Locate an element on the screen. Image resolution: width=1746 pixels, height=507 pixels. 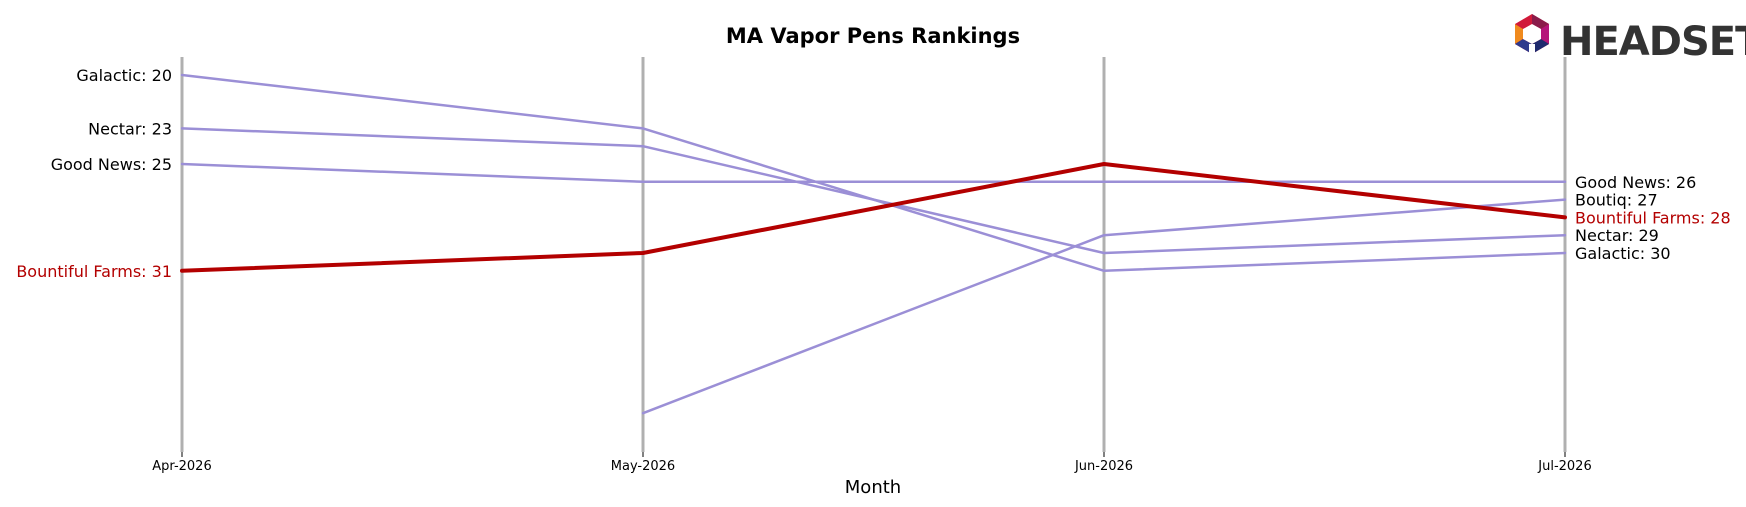
x-tick-labels: Apr-2026 May-2026 Jun-2026 Jul-2026 is located at coordinates (871, 466).